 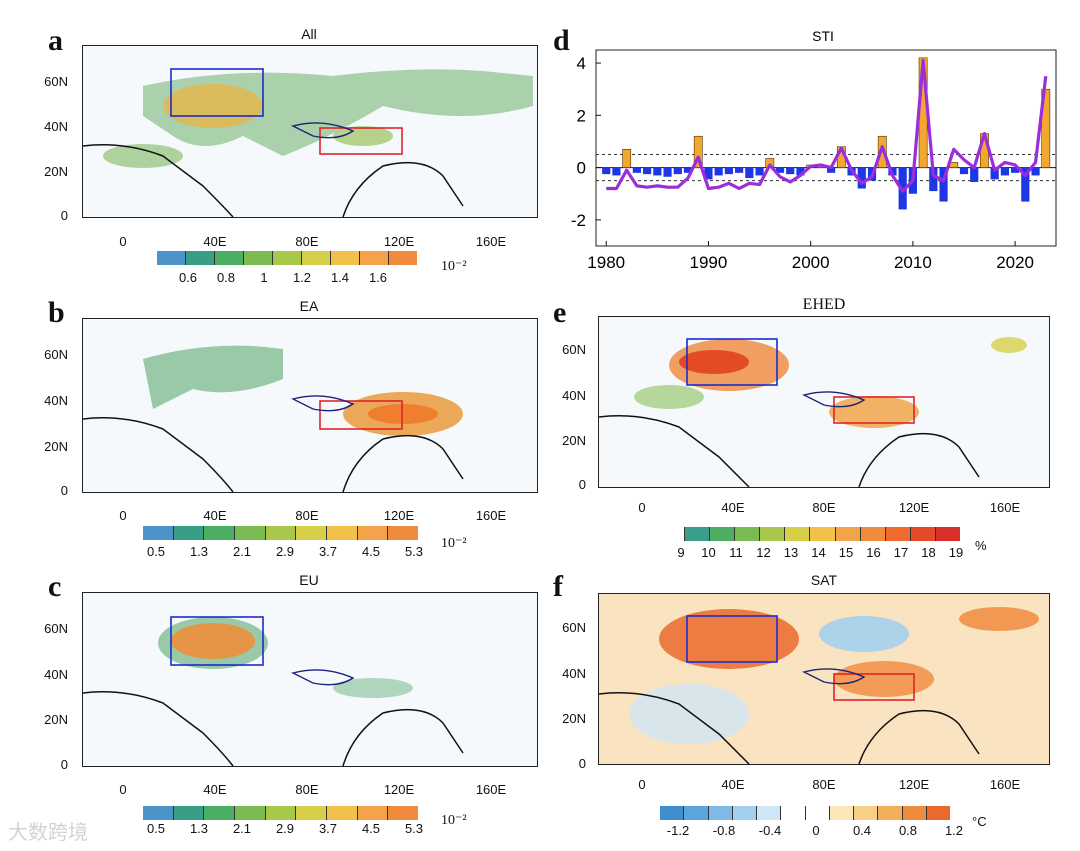 What do you see at coordinates (1005, 507) in the screenshot?
I see `map-e-lon-160e: 160E` at bounding box center [1005, 507].